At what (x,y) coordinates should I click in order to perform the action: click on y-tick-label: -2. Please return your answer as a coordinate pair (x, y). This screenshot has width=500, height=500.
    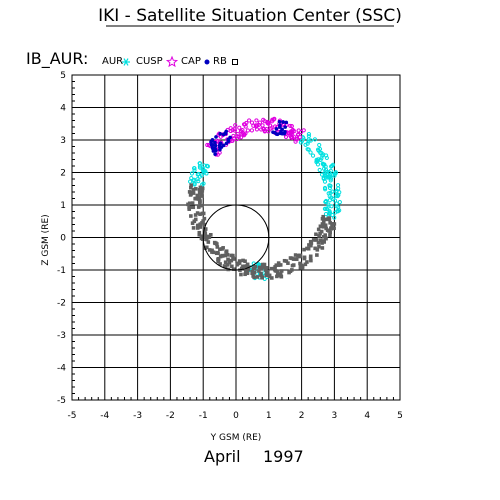
    Looking at the image, I should click on (61, 304).